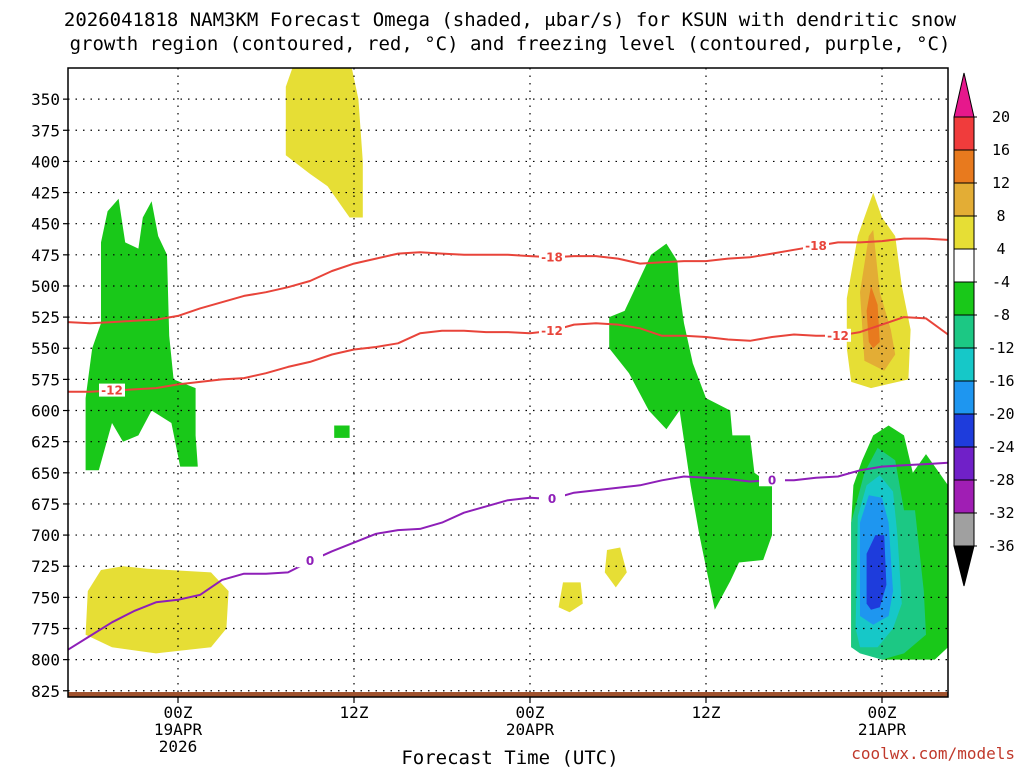 This screenshot has height=768, width=1024. I want to click on y-tick-label: 675, so click(45, 504).